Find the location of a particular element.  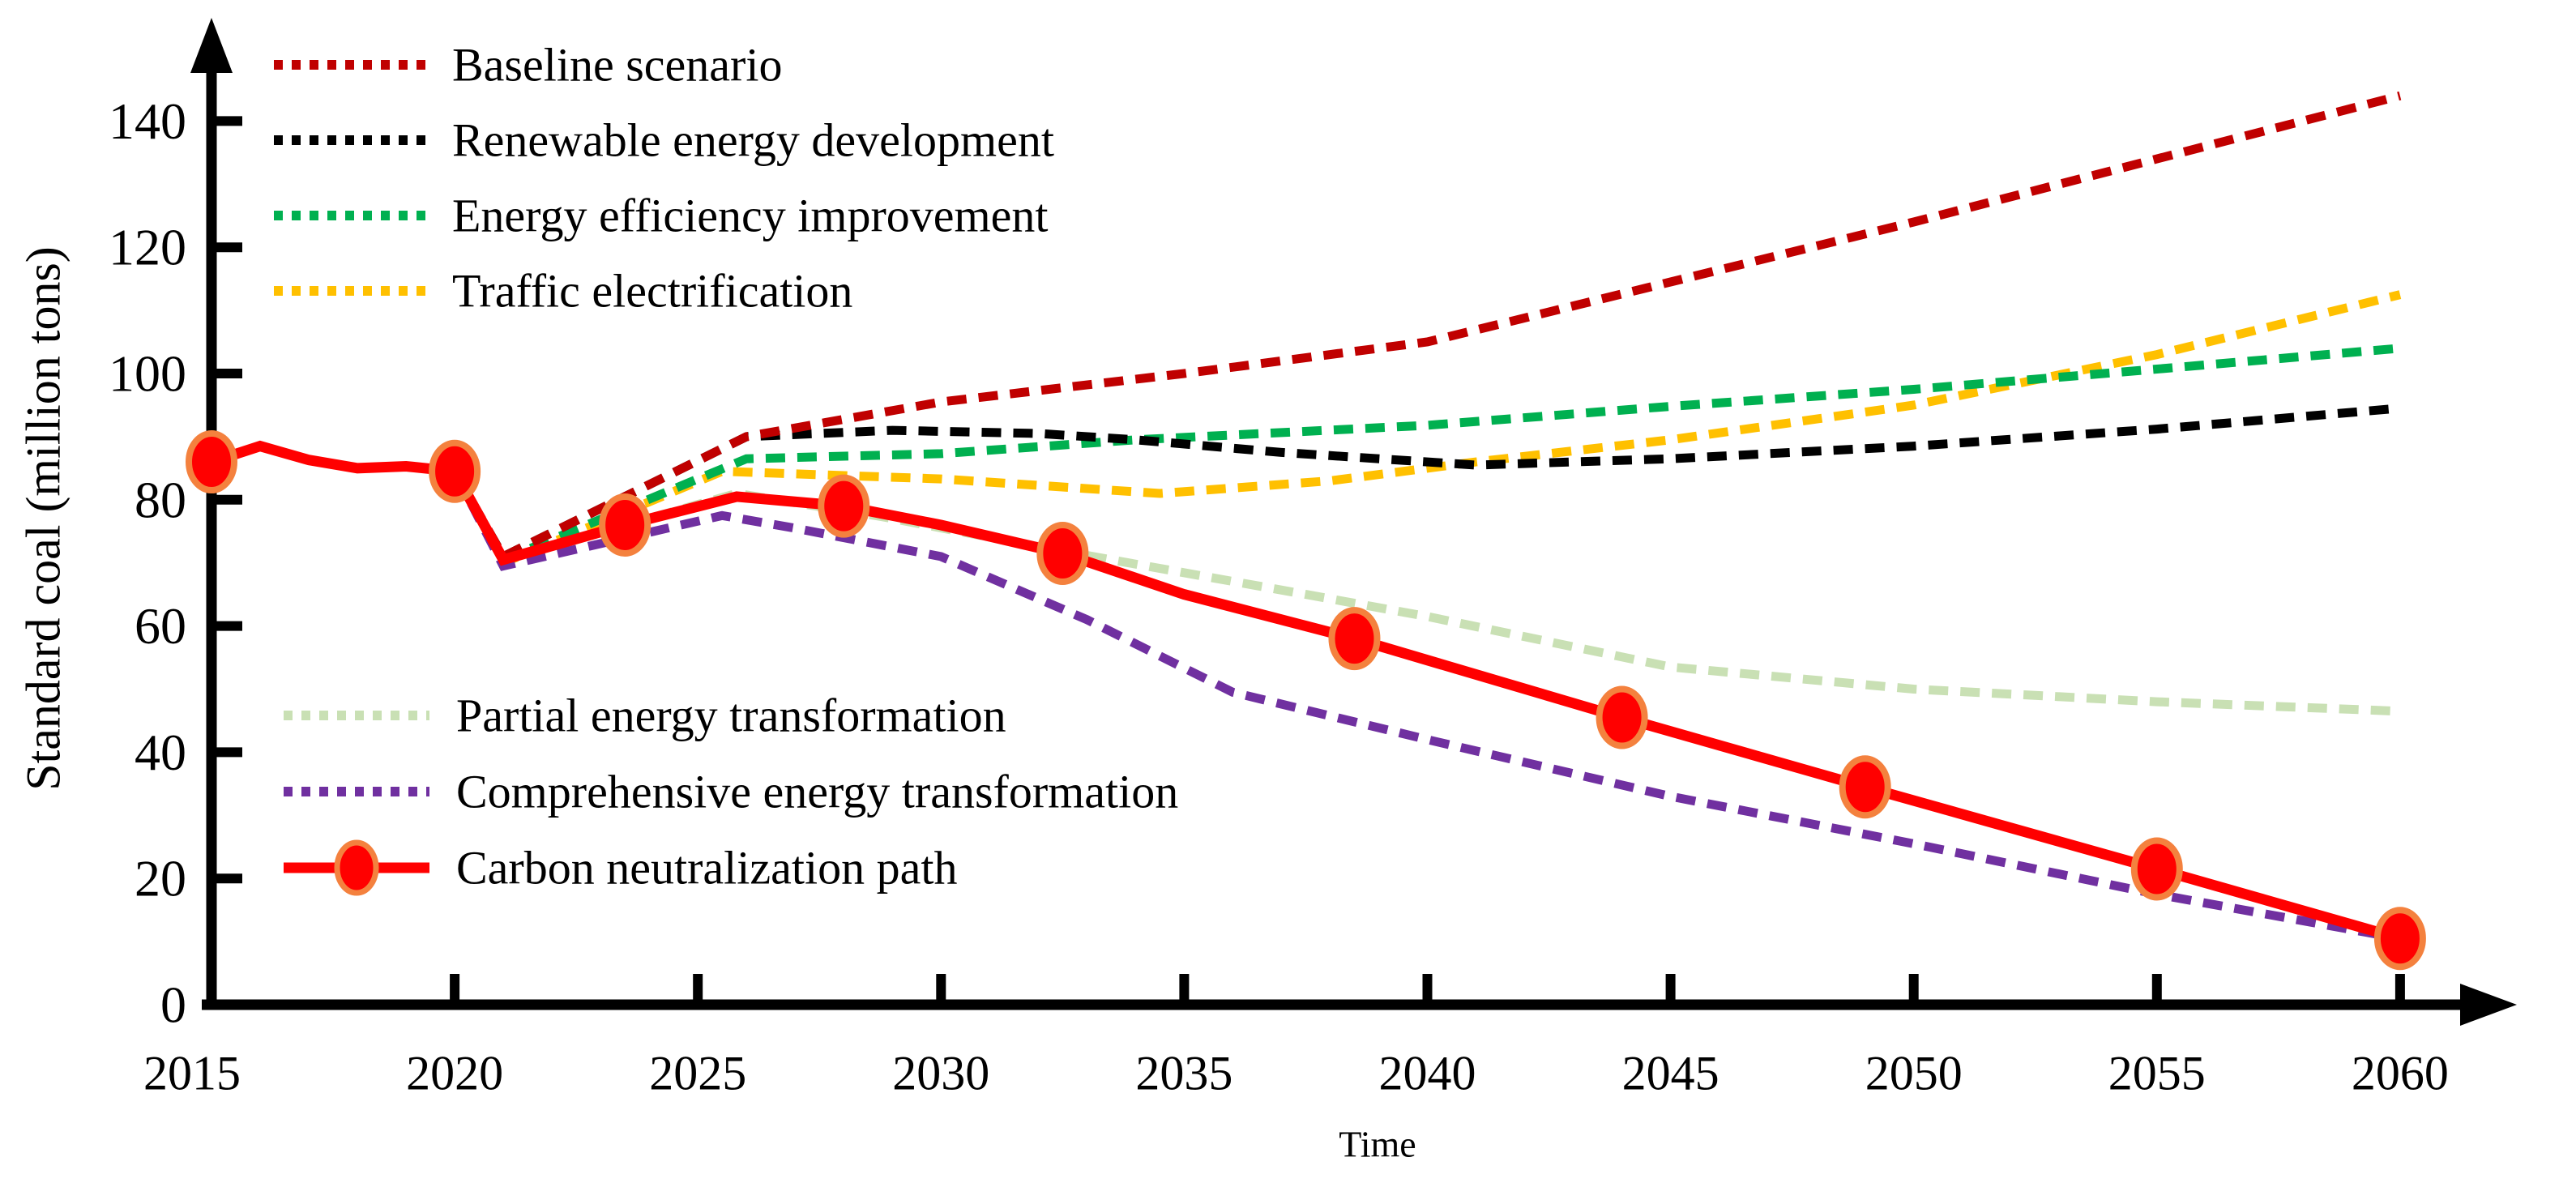

x-tick-label: 2020 is located at coordinates (454, 1072).